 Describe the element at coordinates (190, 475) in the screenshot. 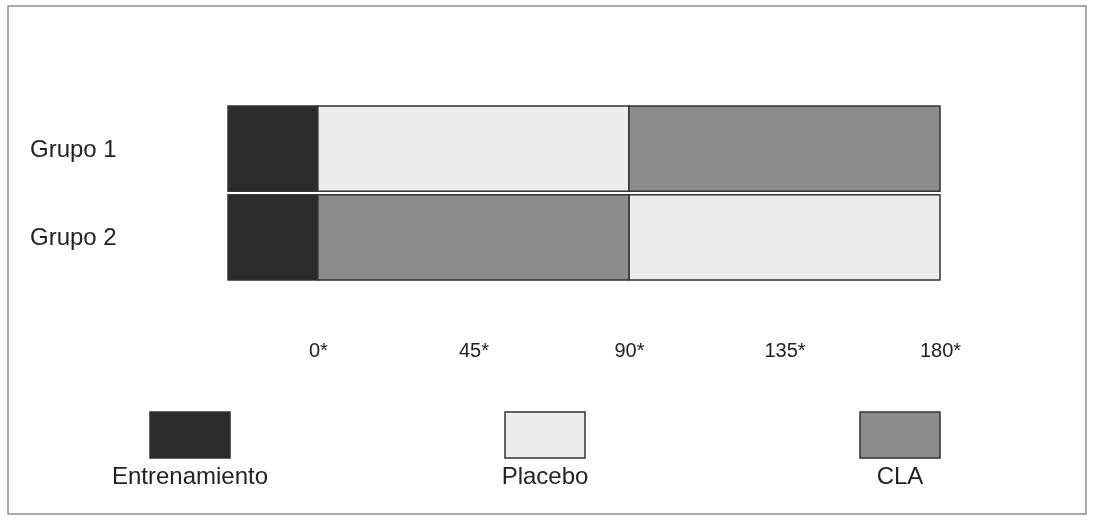

I see `legend-label: Entrenamiento` at that location.